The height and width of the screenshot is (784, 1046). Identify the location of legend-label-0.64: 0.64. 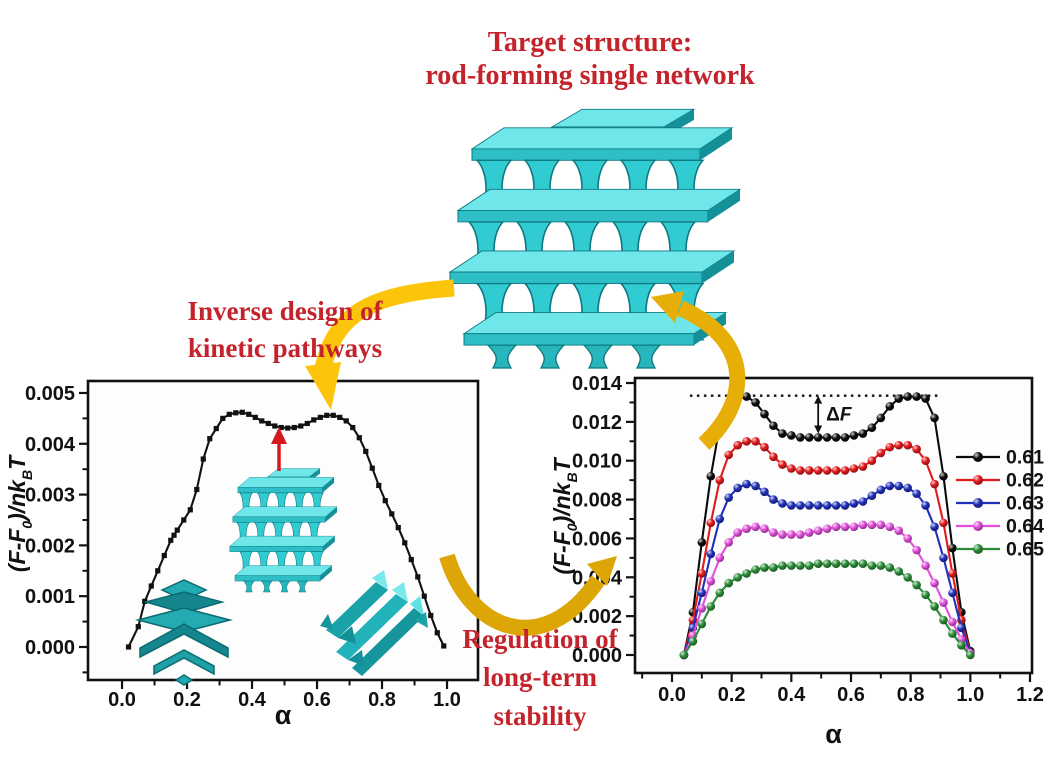
(1025, 527).